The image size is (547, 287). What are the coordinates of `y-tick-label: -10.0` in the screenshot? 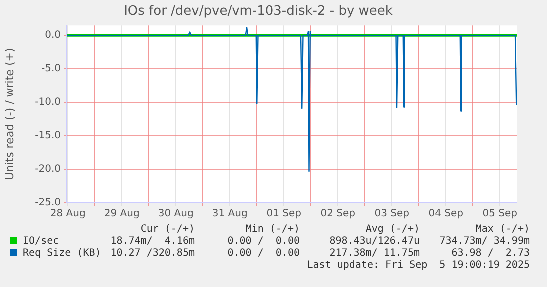 It's located at (48, 102).